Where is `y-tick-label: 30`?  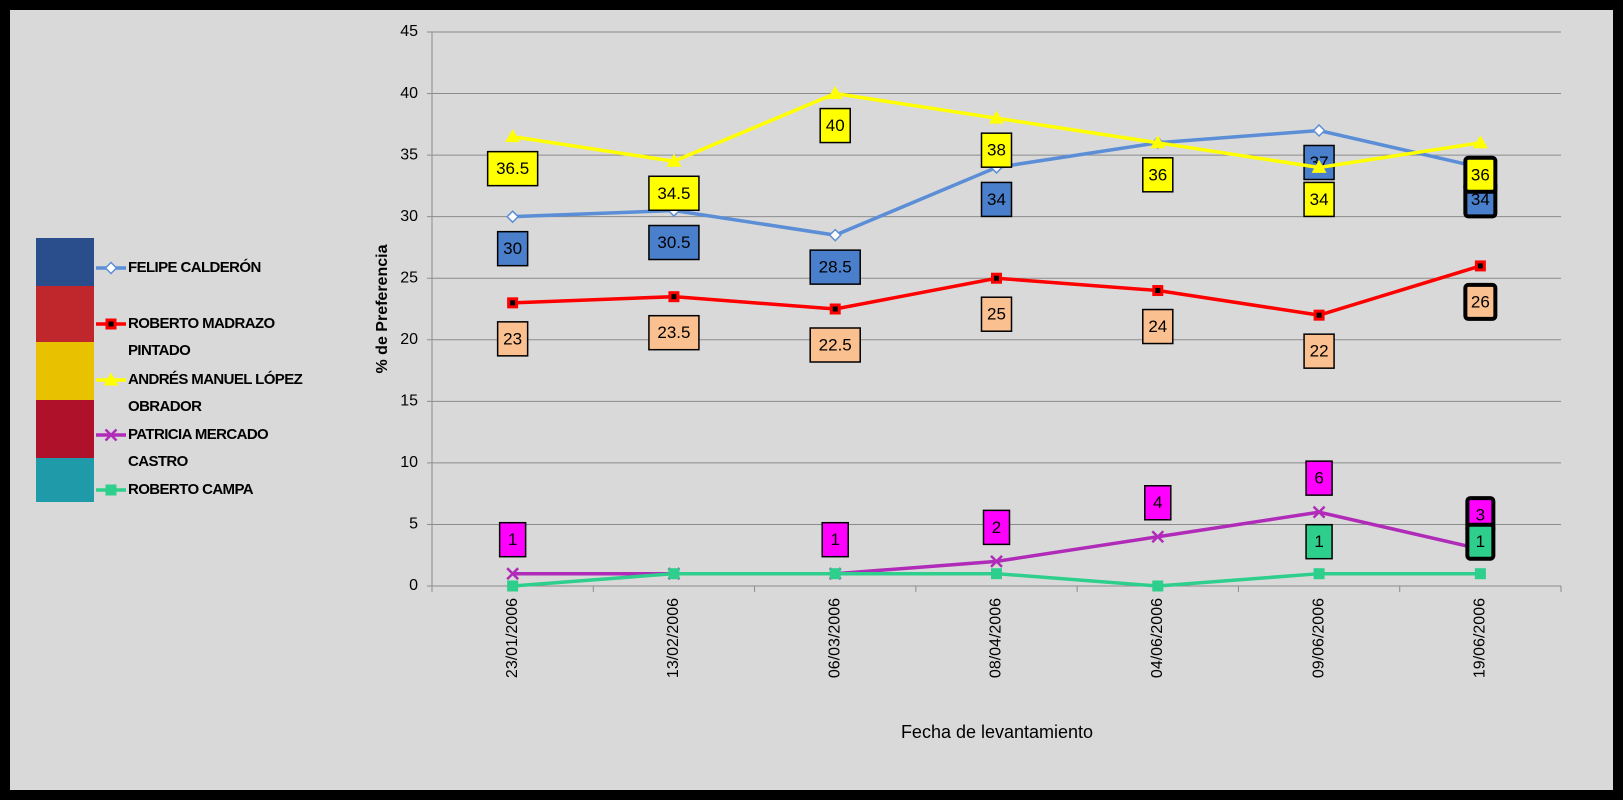
y-tick-label: 30 is located at coordinates (409, 216).